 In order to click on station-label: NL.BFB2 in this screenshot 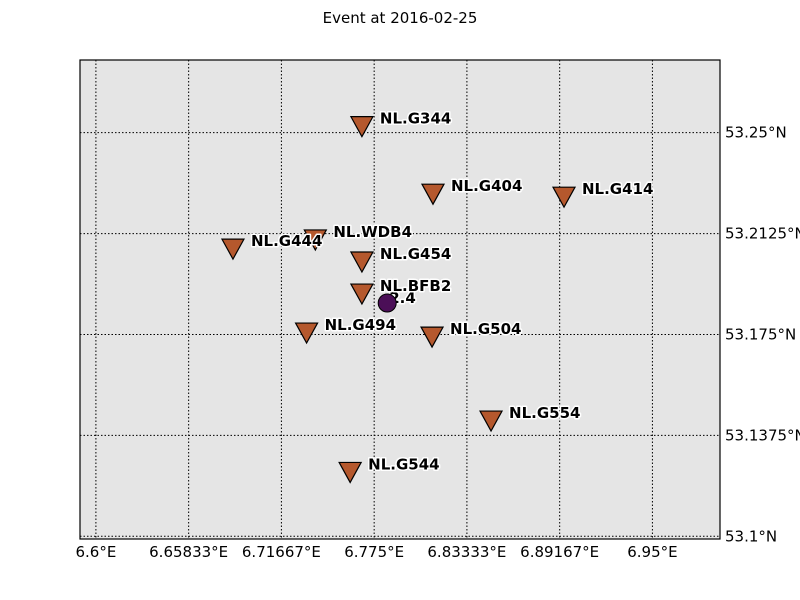, I will do `click(415, 286)`.